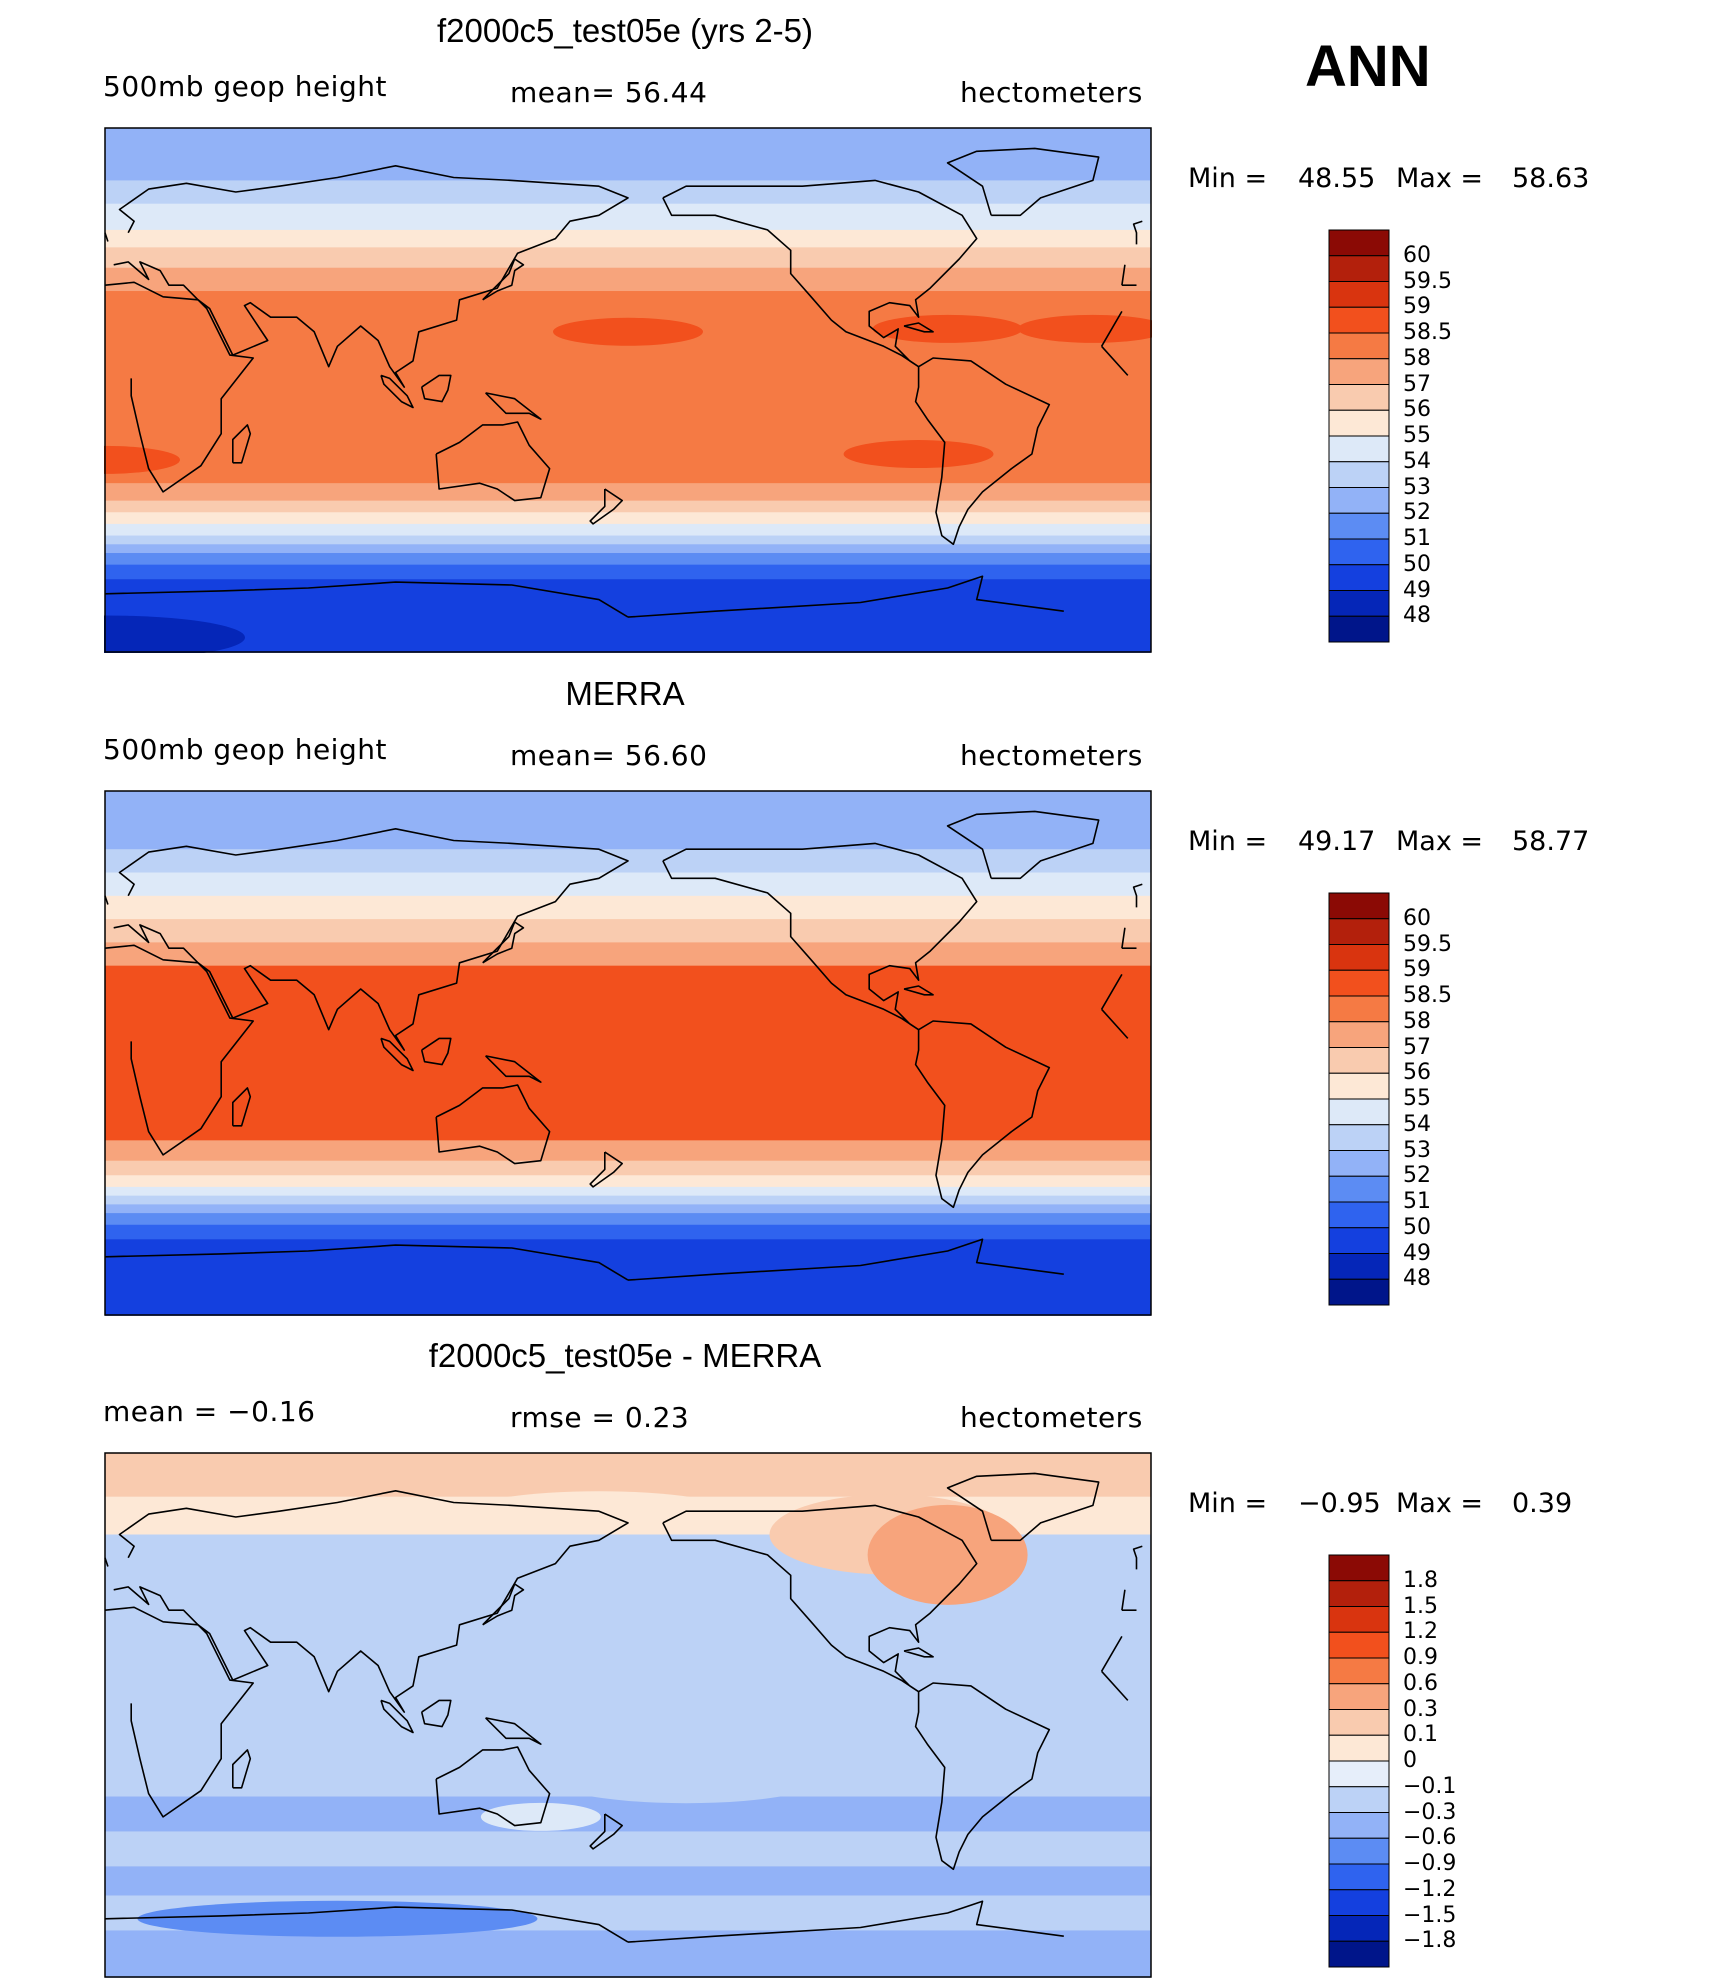 The width and height of the screenshot is (1710, 1979). I want to click on colorbar-level-label: 0.3, so click(1420, 1709).